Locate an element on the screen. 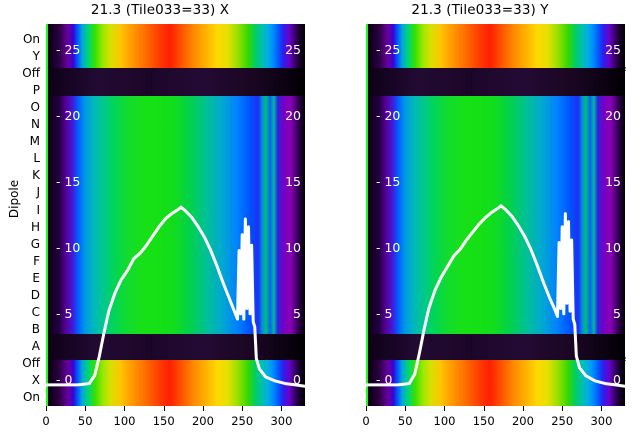 The image size is (640, 440). category-label-on-0: On is located at coordinates (31, 39).